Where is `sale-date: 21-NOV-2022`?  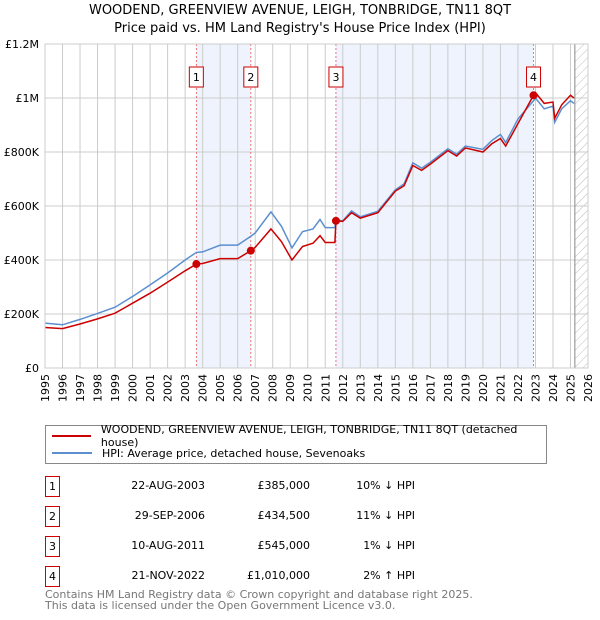
sale-date: 21-NOV-2022 is located at coordinates (168, 575).